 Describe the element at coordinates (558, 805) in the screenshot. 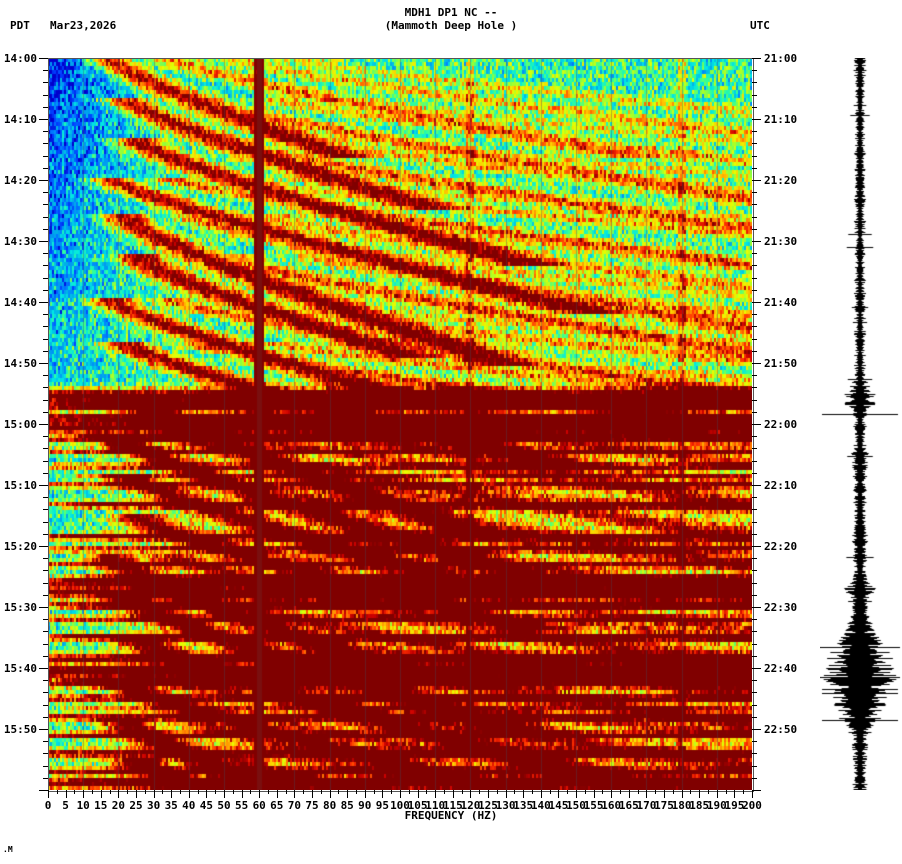

I see `freq-tick-label: 145` at that location.